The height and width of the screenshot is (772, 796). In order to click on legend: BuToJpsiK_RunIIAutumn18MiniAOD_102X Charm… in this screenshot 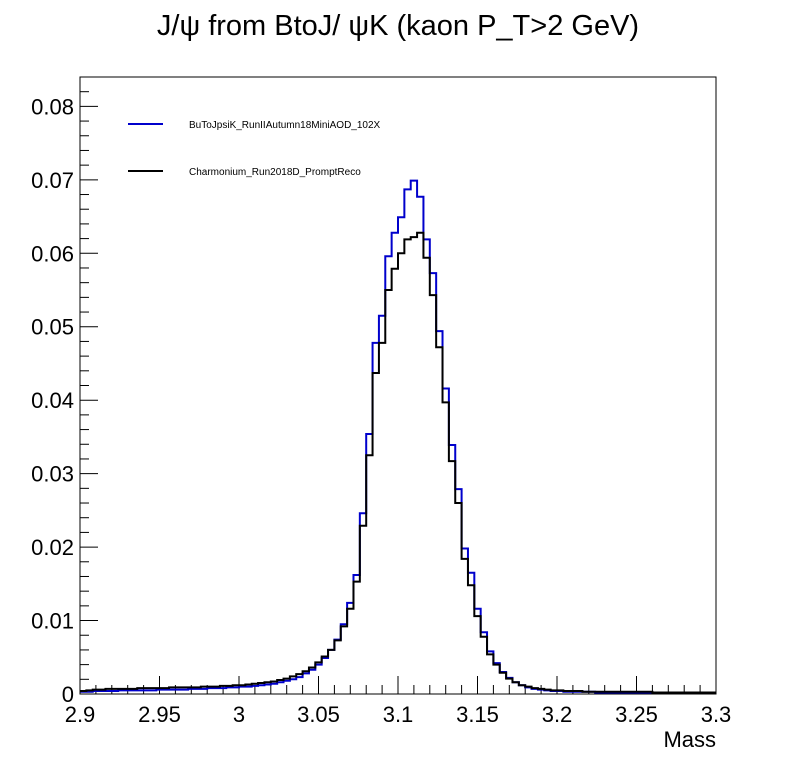, I will do `click(254, 149)`.